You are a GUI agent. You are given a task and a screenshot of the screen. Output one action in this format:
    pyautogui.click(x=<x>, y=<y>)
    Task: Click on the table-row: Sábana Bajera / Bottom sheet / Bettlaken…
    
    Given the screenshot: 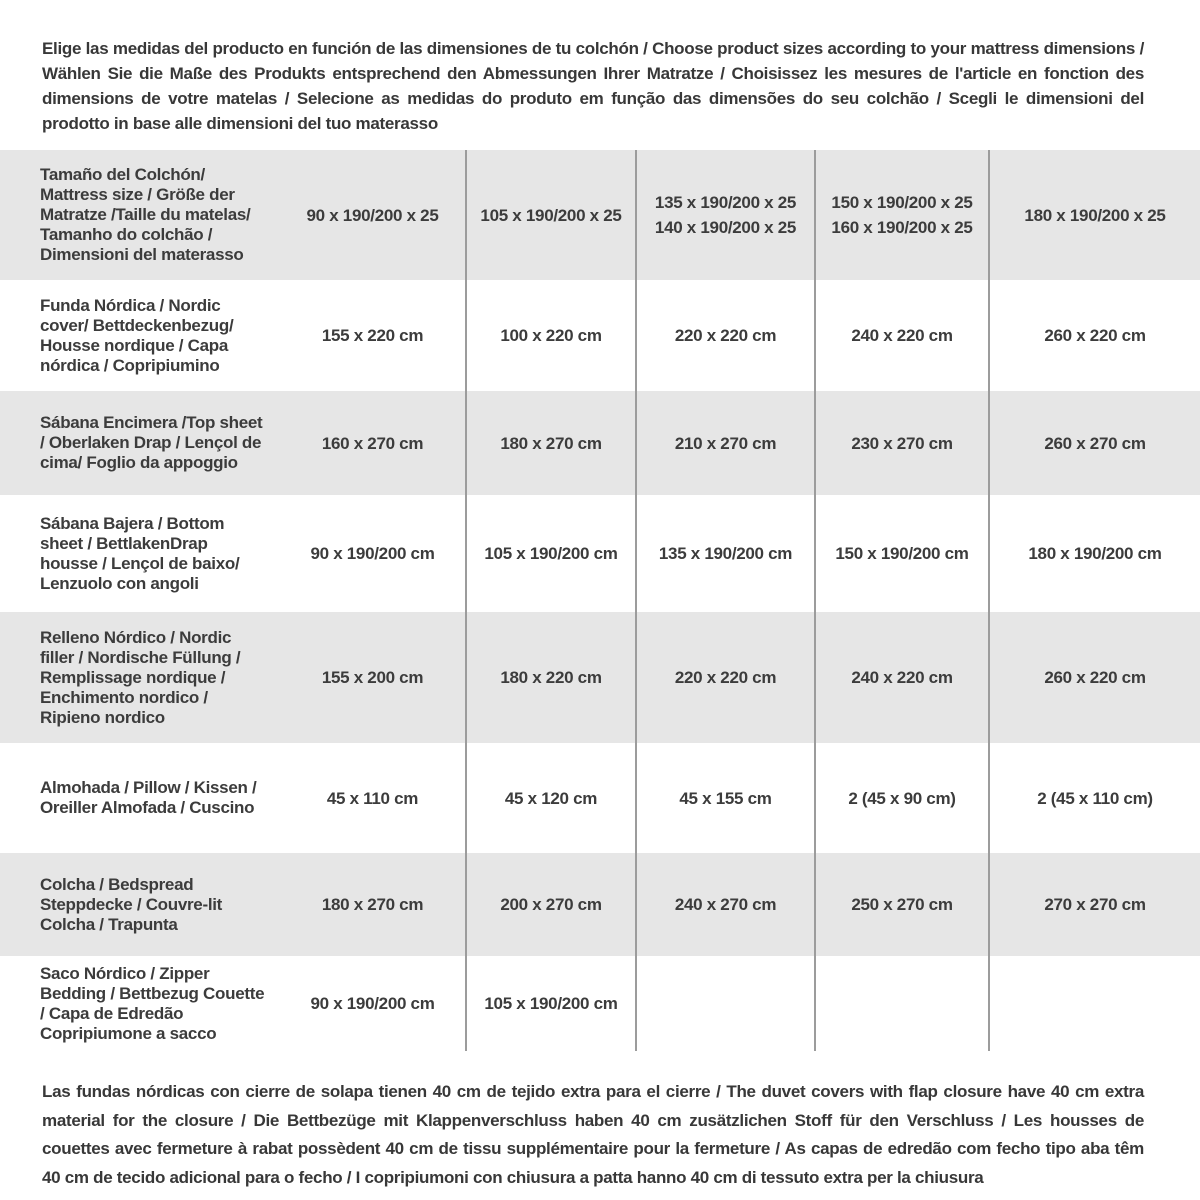 What is the action you would take?
    pyautogui.click(x=600, y=553)
    